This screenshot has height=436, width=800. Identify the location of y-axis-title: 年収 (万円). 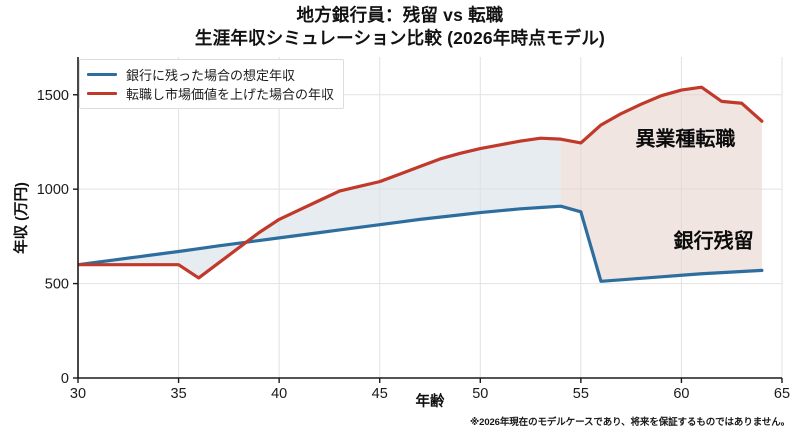
(21, 218).